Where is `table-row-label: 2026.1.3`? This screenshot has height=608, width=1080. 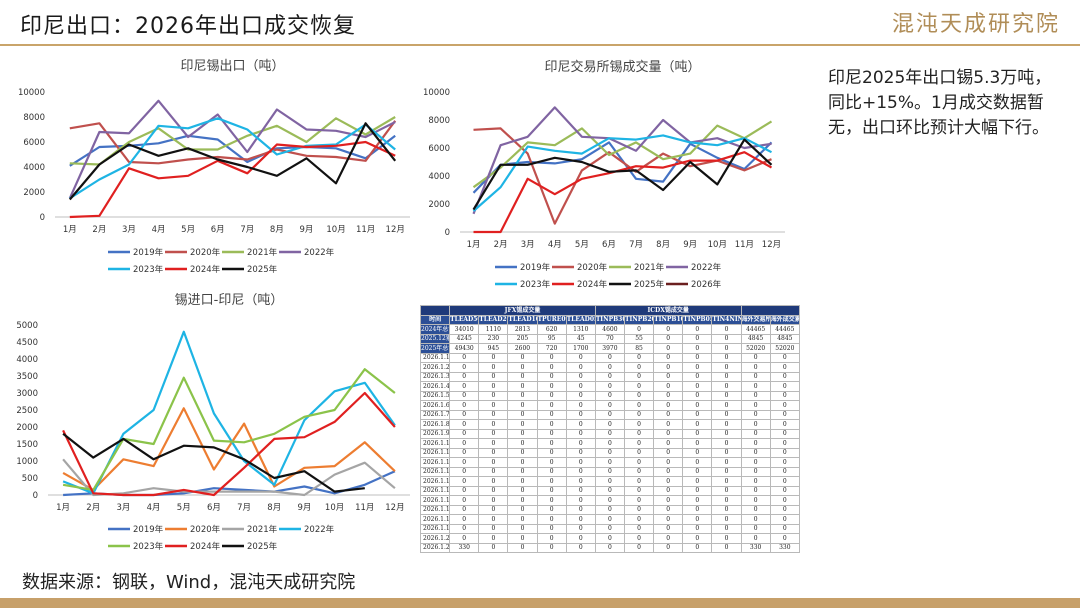
table-row-label: 2026.1.3 is located at coordinates (435, 376).